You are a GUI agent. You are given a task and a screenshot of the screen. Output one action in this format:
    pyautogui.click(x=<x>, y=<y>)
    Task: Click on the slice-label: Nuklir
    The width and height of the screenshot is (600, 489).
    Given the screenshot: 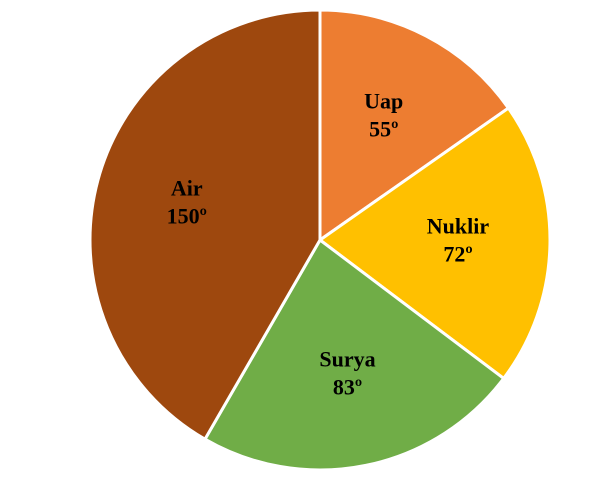 What is the action you would take?
    pyautogui.click(x=458, y=225)
    